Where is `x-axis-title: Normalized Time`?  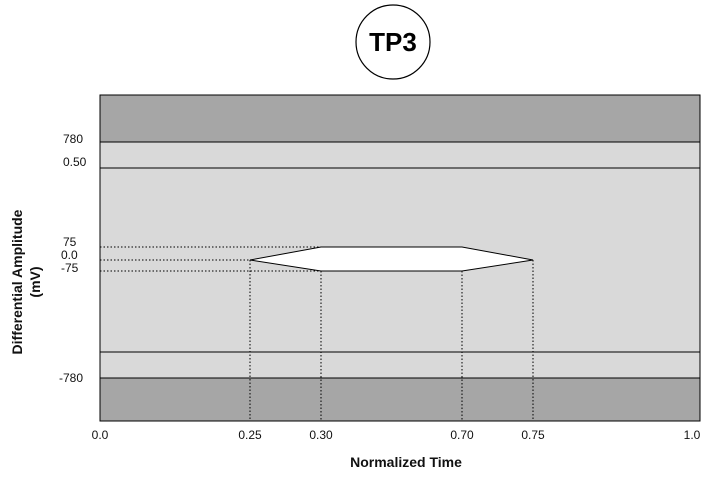 x-axis-title: Normalized Time is located at coordinates (406, 462).